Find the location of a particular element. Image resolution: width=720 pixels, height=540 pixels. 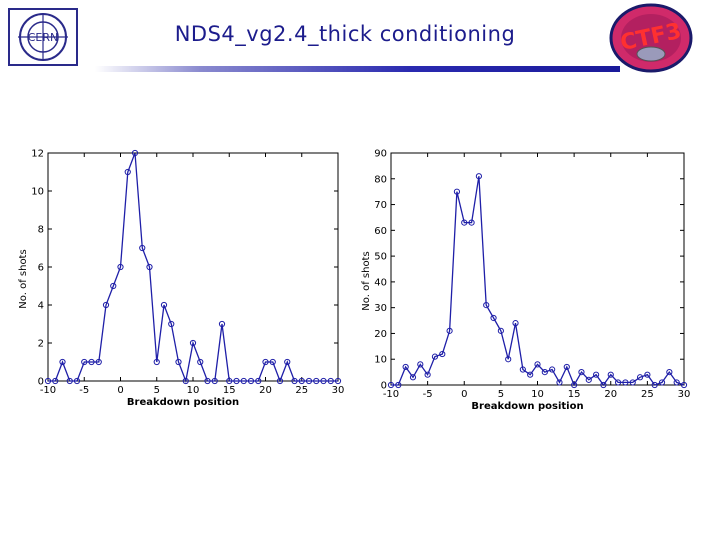

right-y-tick-label: 60 is located at coordinates (380, 231).